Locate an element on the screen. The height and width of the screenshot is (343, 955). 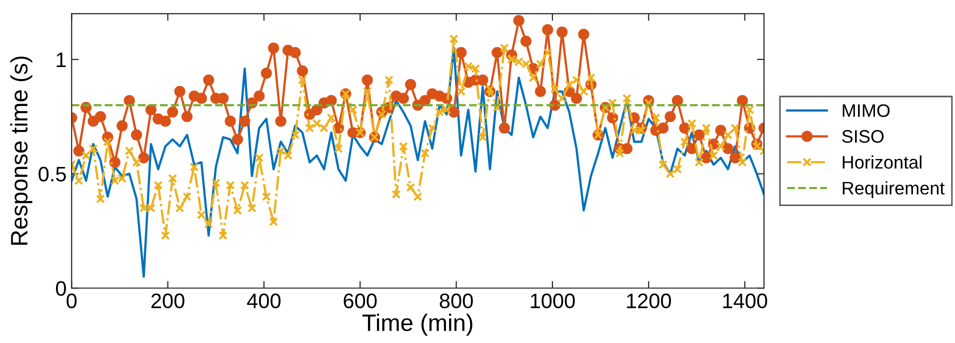
y-tick-label: 0 is located at coordinates (61, 288).